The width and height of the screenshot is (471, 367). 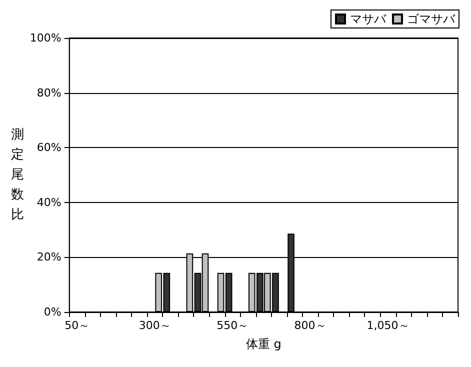 I want to click on x-axis-title: 体重 g, so click(x=264, y=344).